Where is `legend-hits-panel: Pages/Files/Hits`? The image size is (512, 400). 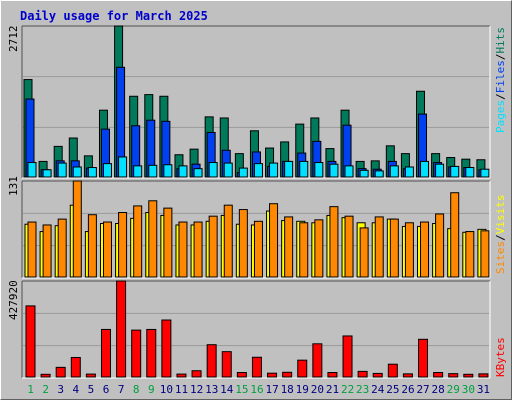 legend-hits-panel: Pages/Files/Hits is located at coordinates (500, 80).